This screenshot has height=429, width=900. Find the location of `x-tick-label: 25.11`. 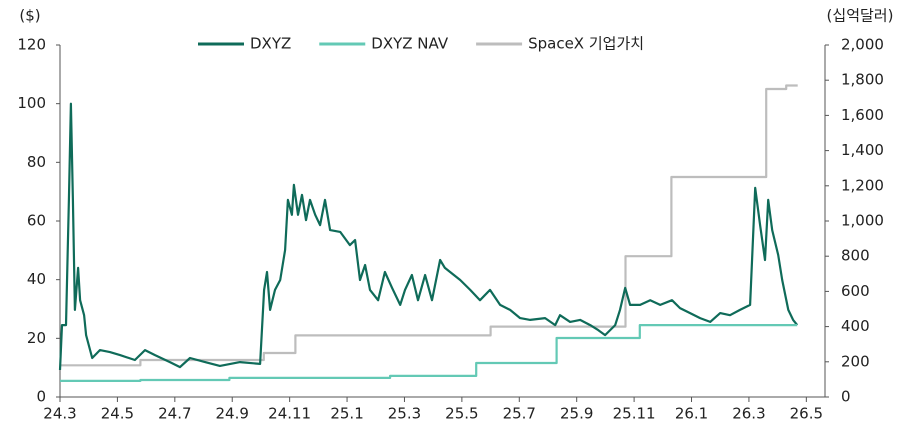

x-tick-label: 25.11 is located at coordinates (634, 414).